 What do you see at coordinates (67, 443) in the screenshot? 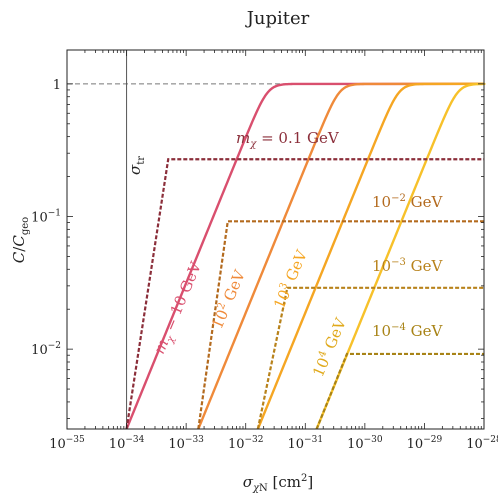
I see `x-tick-label: 10−35` at bounding box center [67, 443].